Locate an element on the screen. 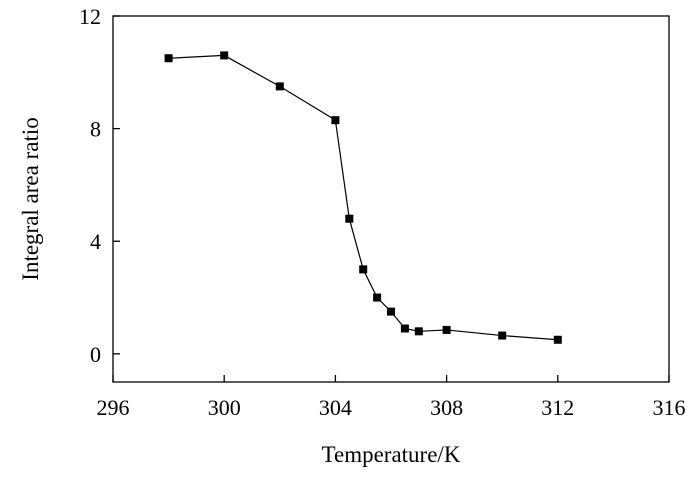 This screenshot has height=478, width=700. y-tick-label: 8 is located at coordinates (95, 129).